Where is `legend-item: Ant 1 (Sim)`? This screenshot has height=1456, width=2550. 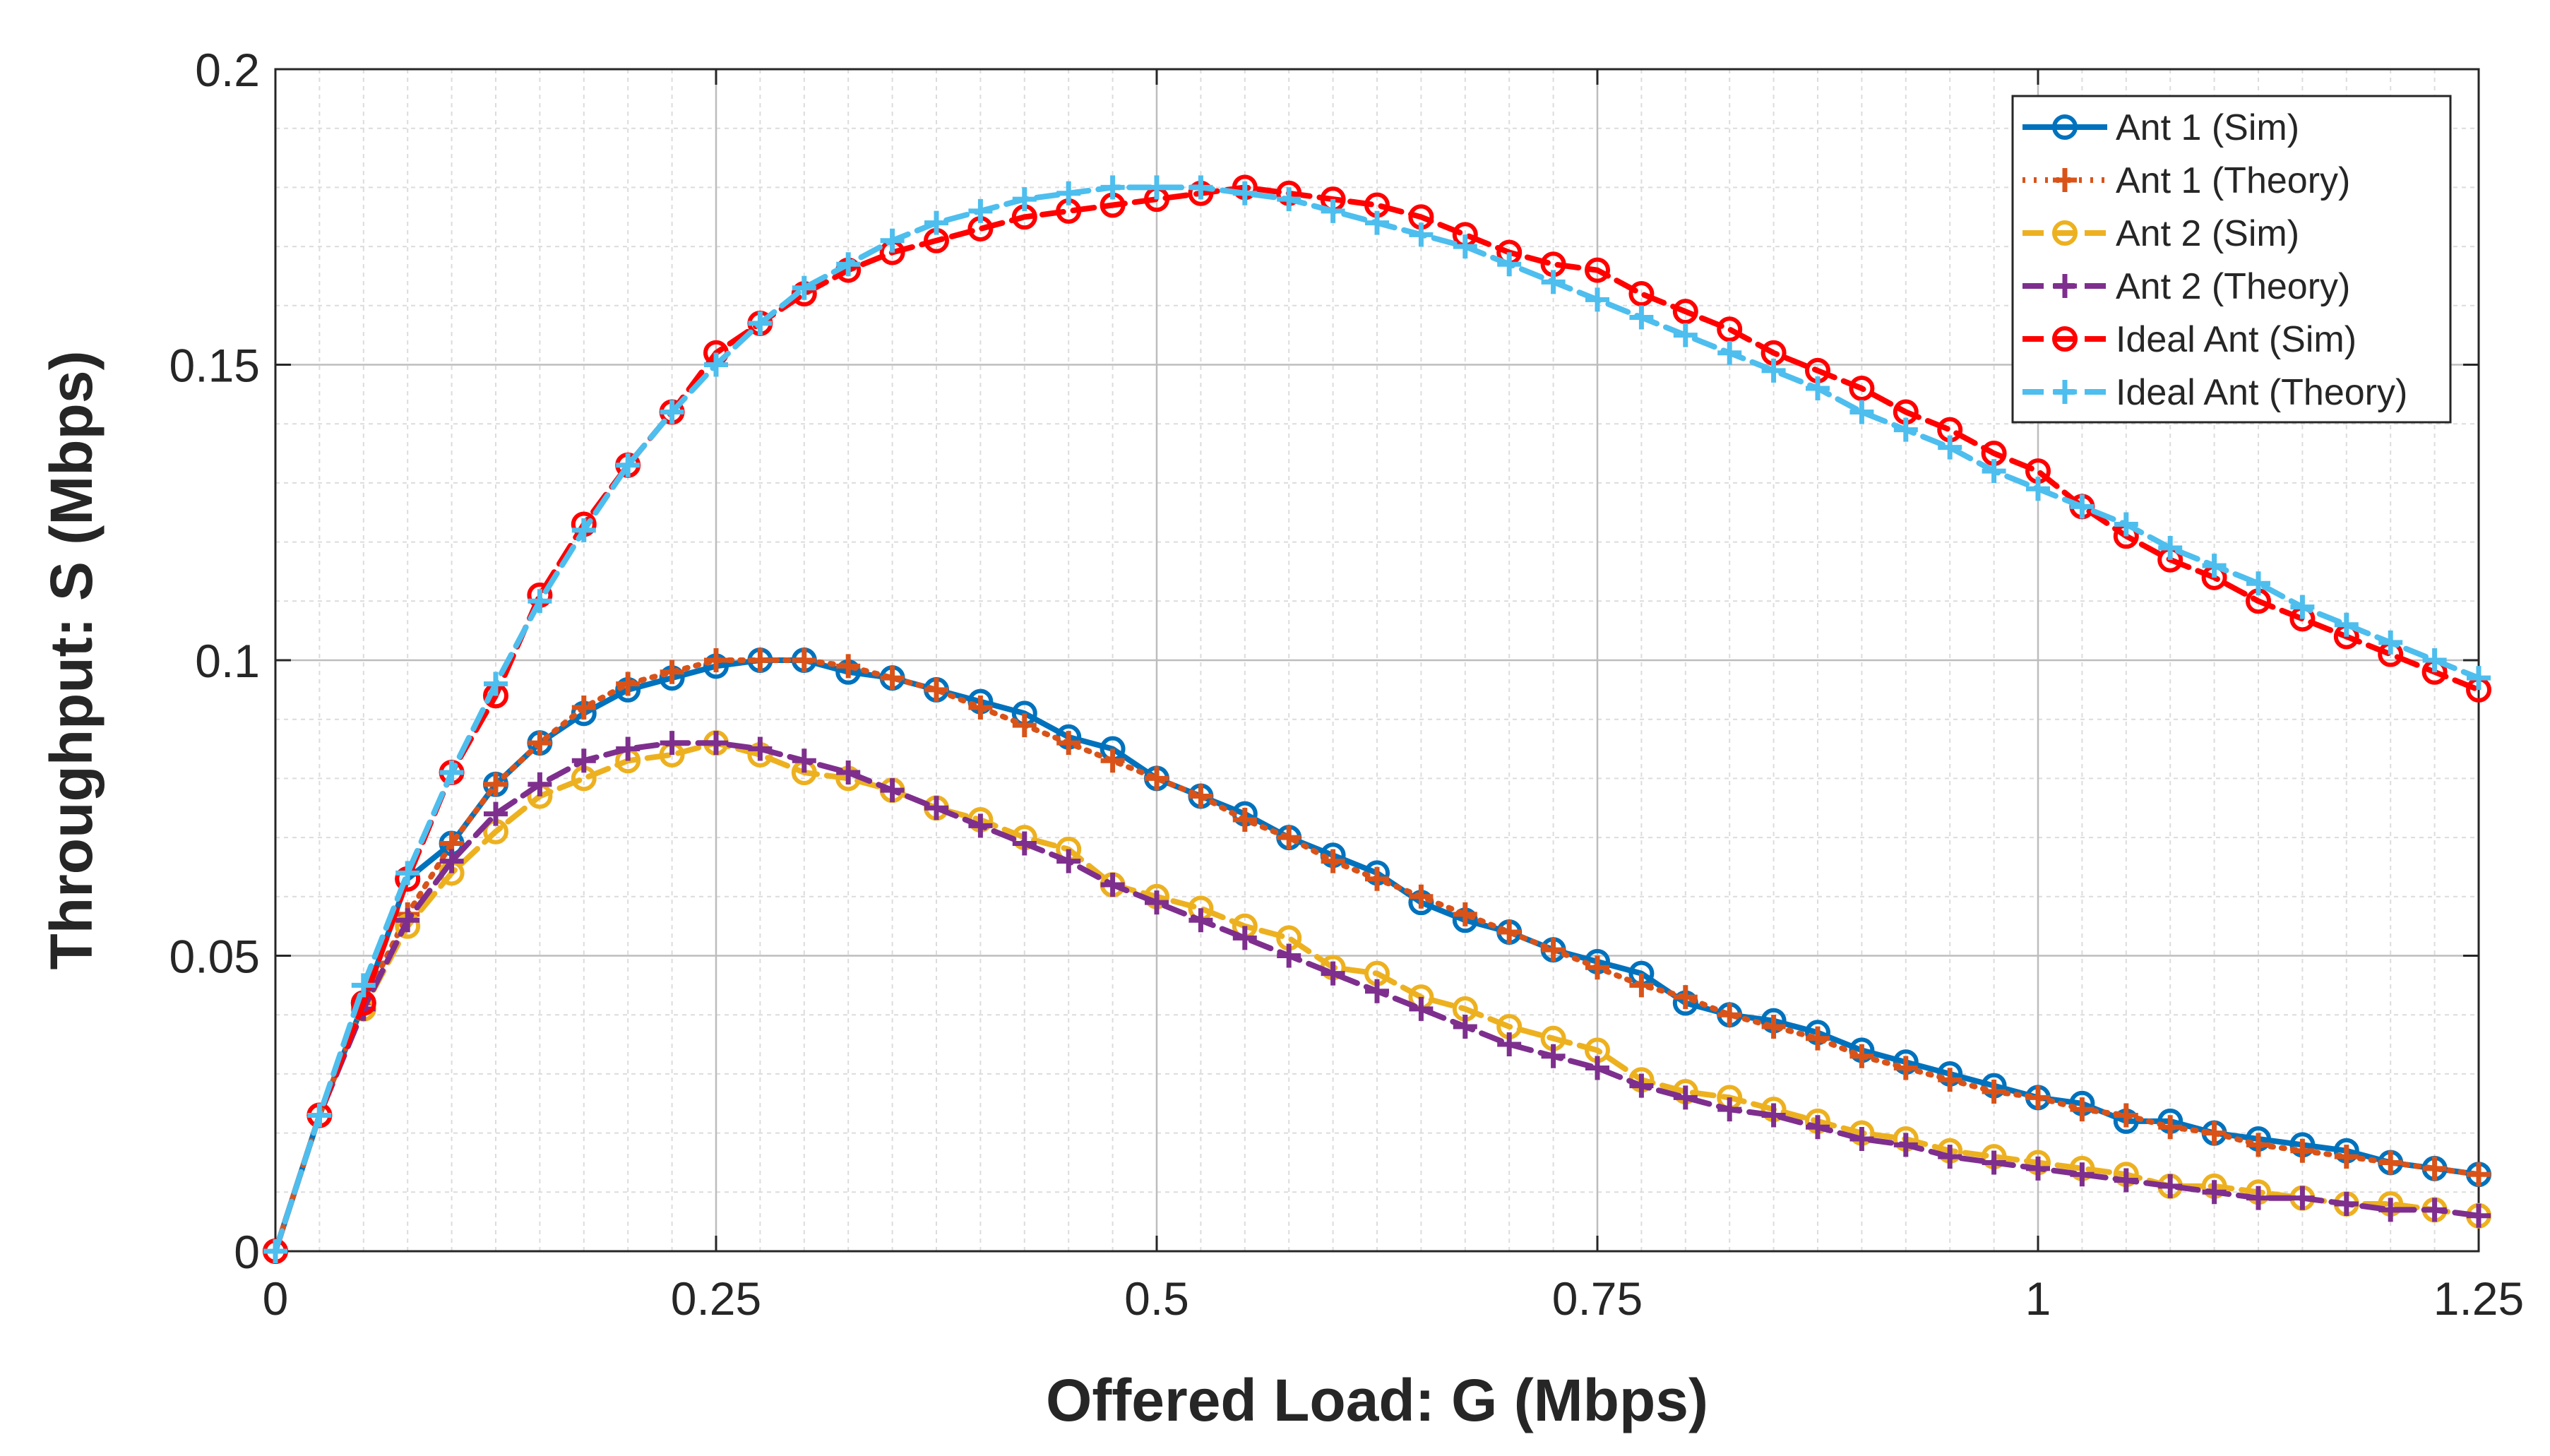 legend-item: Ant 1 (Sim) is located at coordinates (2160, 127).